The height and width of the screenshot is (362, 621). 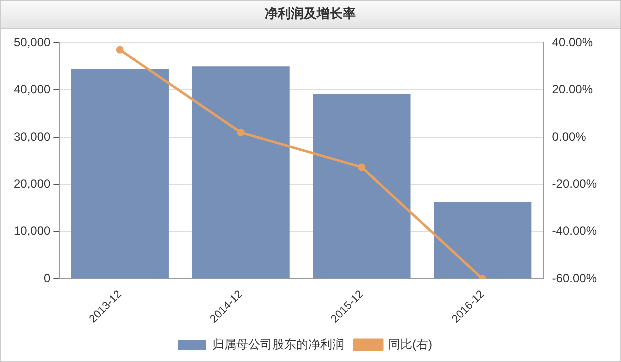 I want to click on y2-tick-label: 20.00%, so click(x=573, y=89).